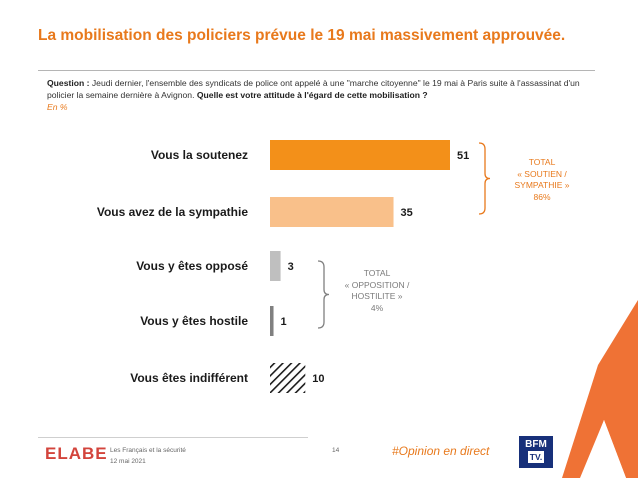  Describe the element at coordinates (407, 213) in the screenshot. I see `data-label: 35` at that location.